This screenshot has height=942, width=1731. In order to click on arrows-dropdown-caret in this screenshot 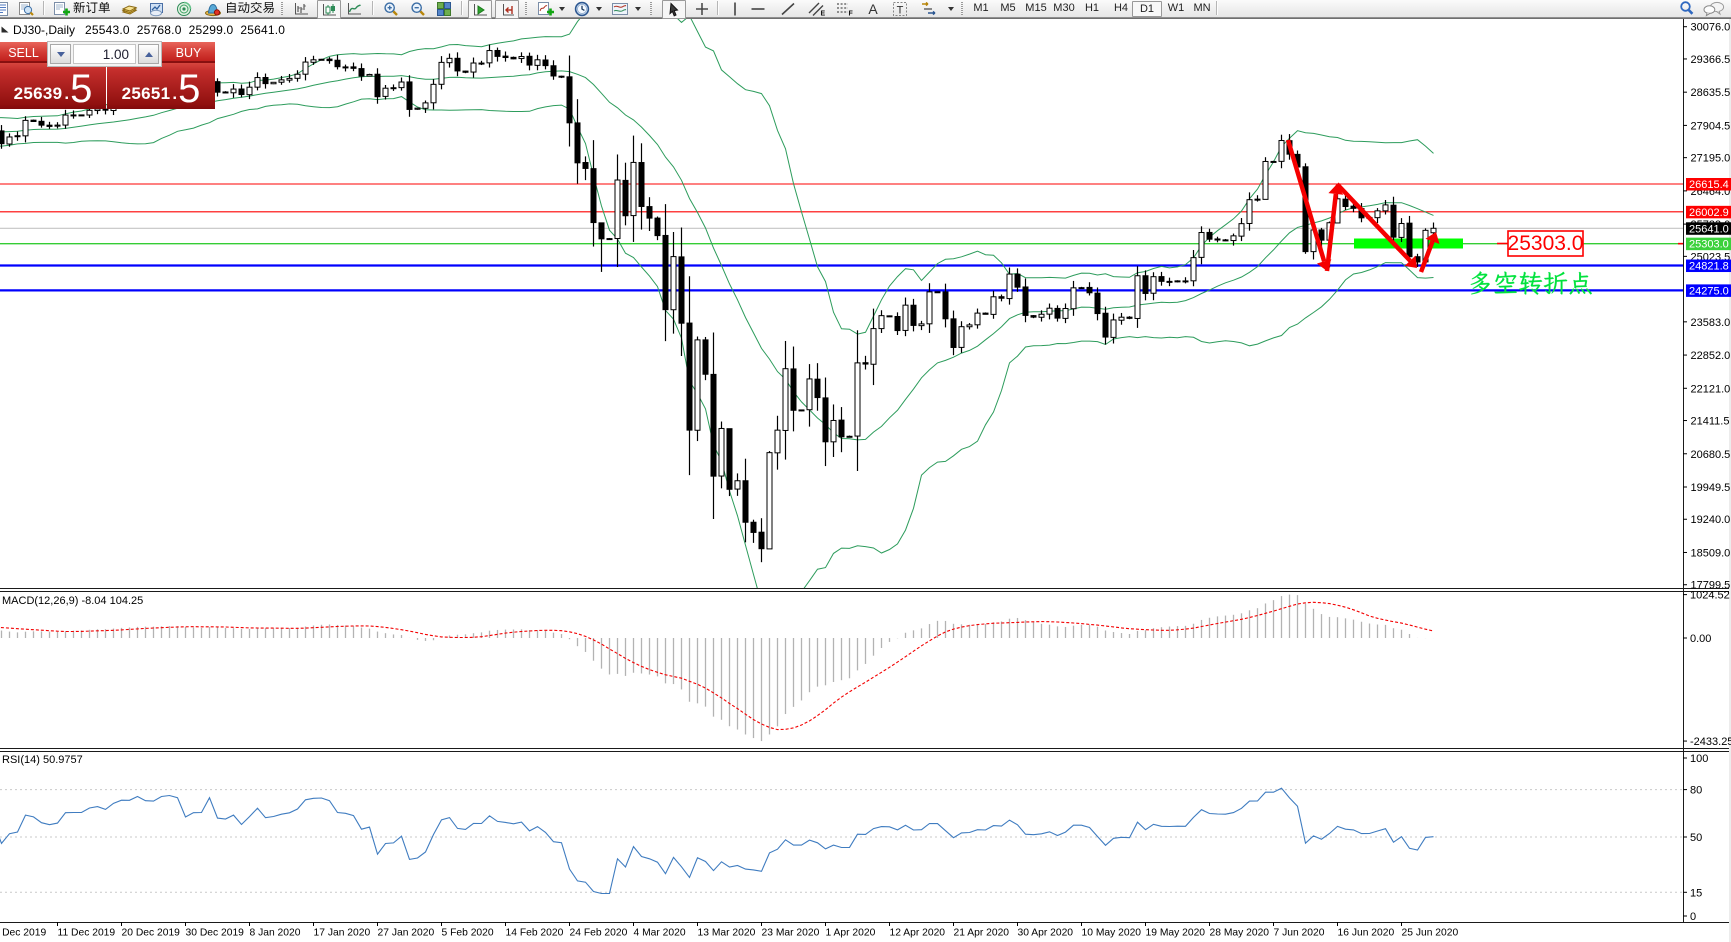, I will do `click(951, 8)`.